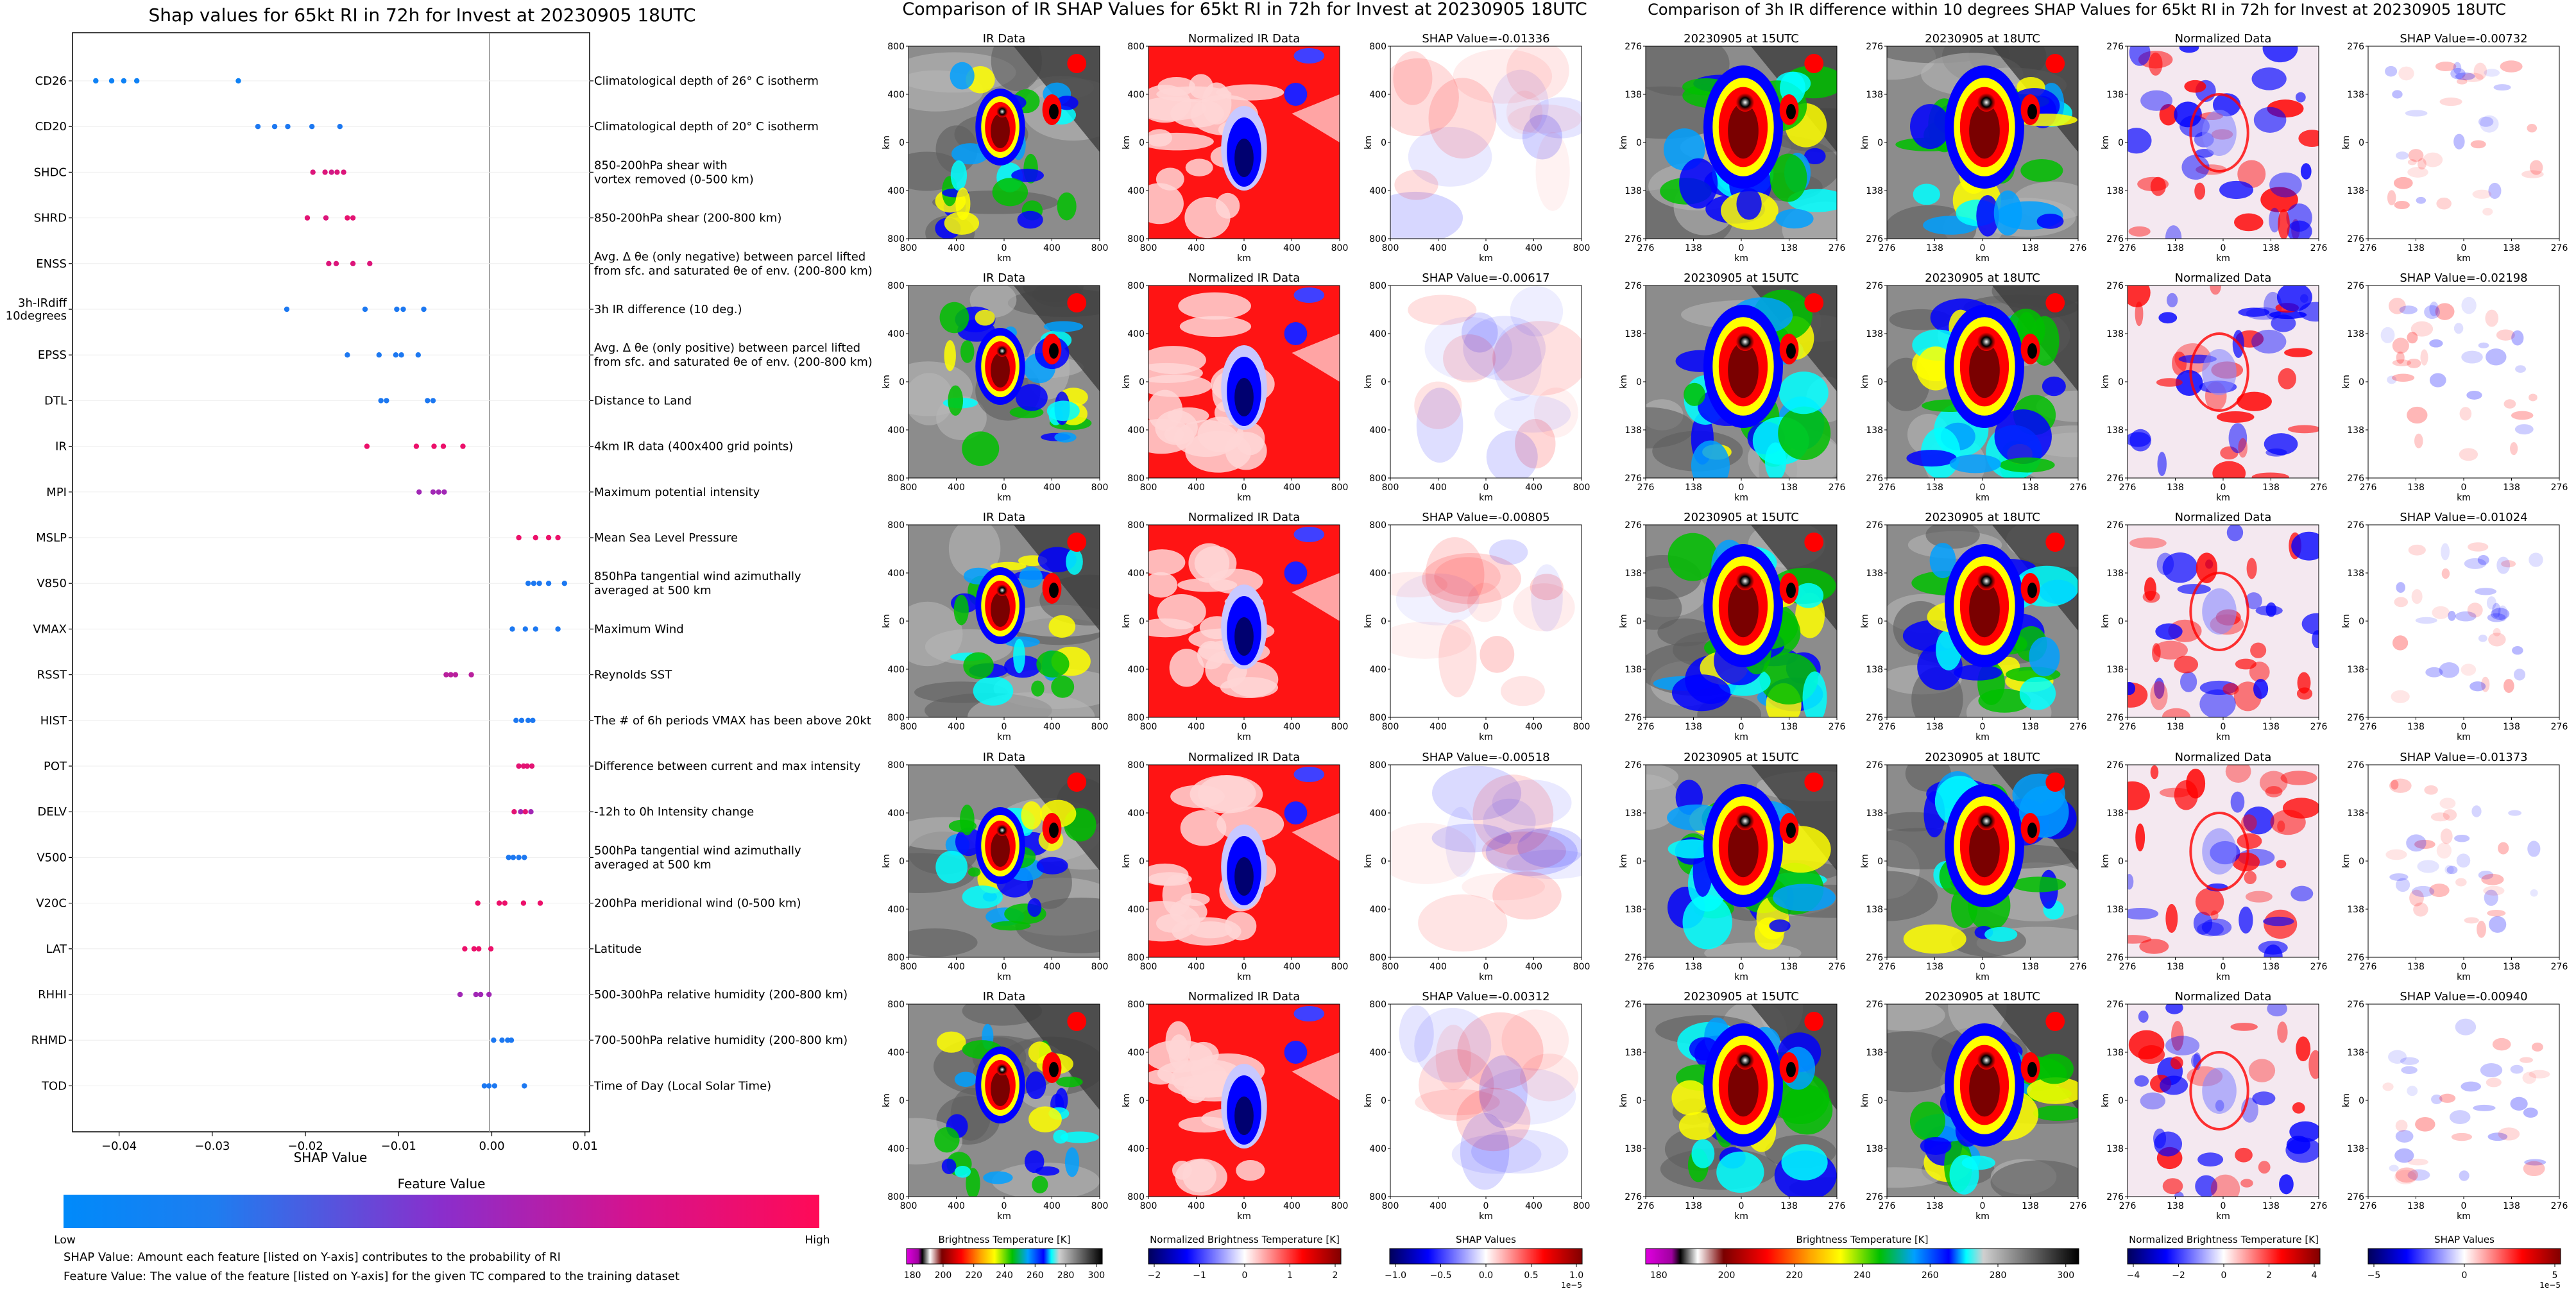  I want to click on colorbar-tick: −1, so click(1199, 1275).